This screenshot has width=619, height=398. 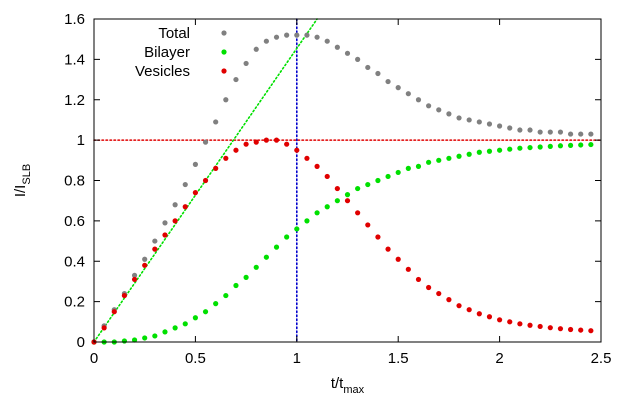 What do you see at coordinates (601, 358) in the screenshot?
I see `x-tick-label: 2.5` at bounding box center [601, 358].